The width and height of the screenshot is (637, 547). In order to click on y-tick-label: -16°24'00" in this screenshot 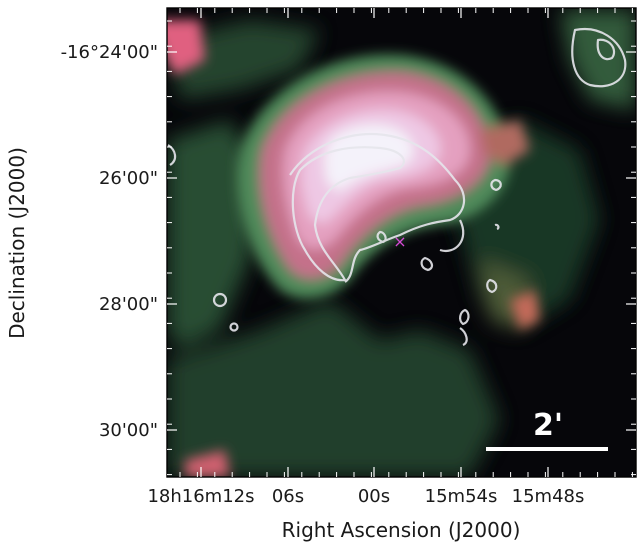, I will do `click(109, 52)`.